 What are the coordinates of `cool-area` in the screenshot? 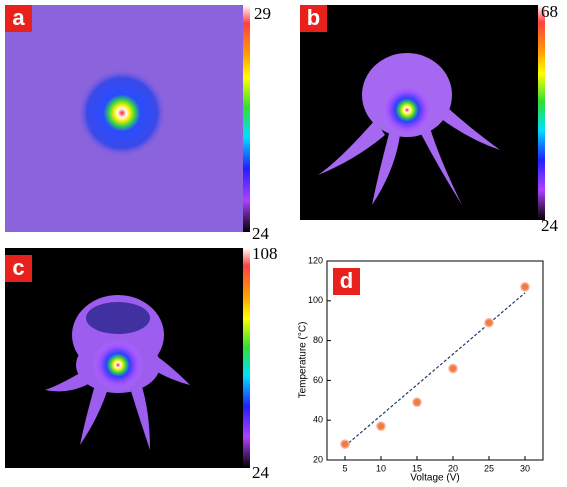 It's located at (118, 318).